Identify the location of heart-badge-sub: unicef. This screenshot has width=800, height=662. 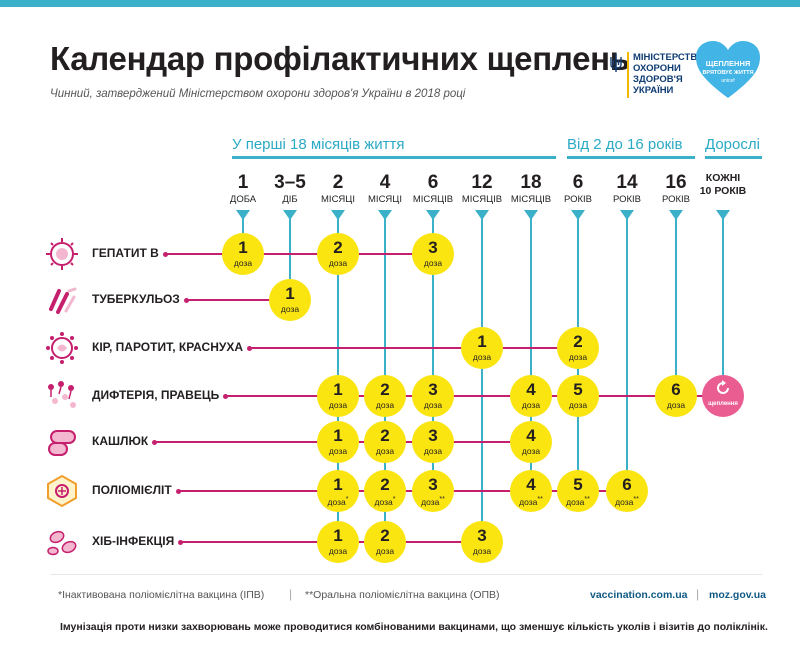
(728, 81).